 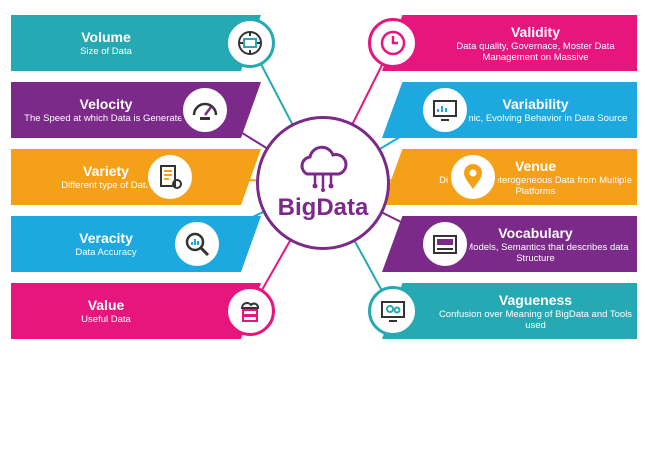 What do you see at coordinates (106, 118) in the screenshot?
I see `velocity-subtitle: The Speed at which Data is Generated` at bounding box center [106, 118].